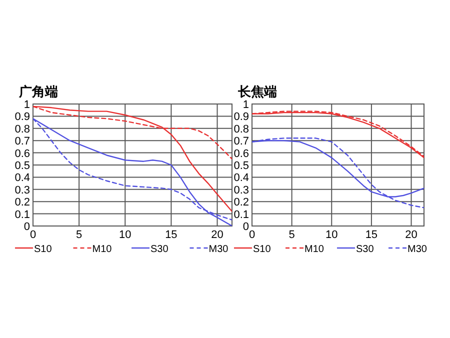 This screenshot has width=450, height=338. Describe the element at coordinates (38, 91) in the screenshot. I see `chart-title: 广角端` at that location.